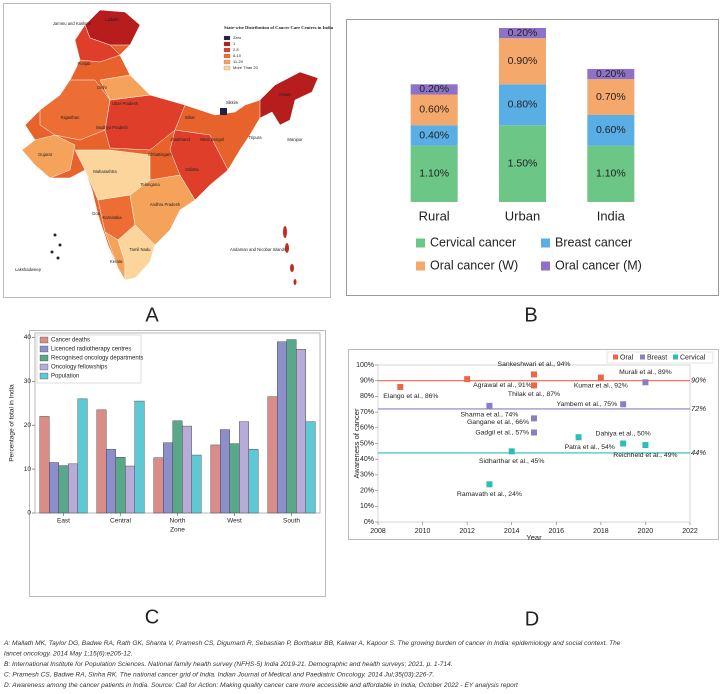 The image size is (723, 694). What do you see at coordinates (489, 494) in the screenshot?
I see `point-label: Ramavath et al., 24%` at bounding box center [489, 494].